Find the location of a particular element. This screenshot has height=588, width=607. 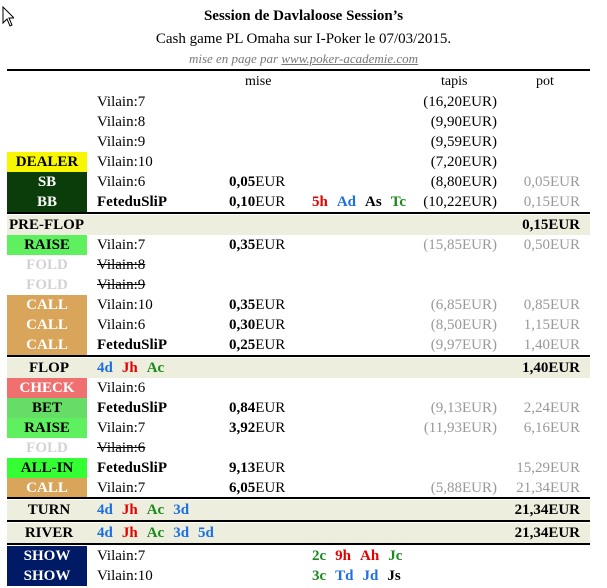

action-badge-all-in: ALL-IN is located at coordinates (47, 468).